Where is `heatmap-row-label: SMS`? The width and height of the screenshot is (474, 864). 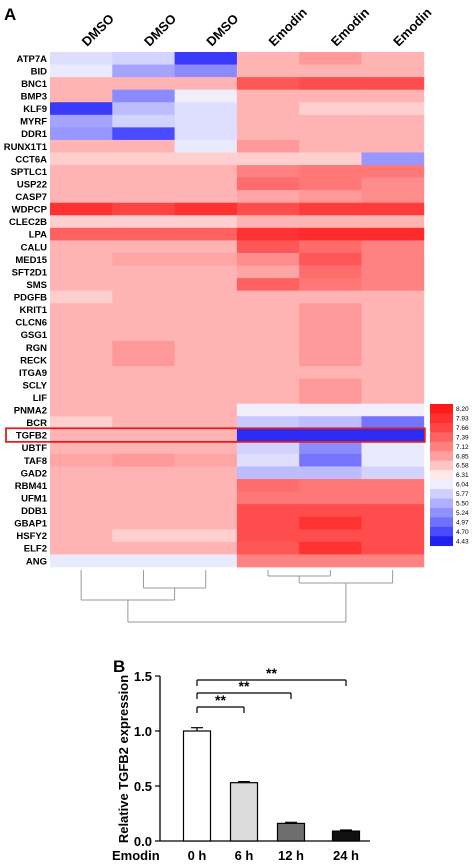 heatmap-row-label: SMS is located at coordinates (36, 285).